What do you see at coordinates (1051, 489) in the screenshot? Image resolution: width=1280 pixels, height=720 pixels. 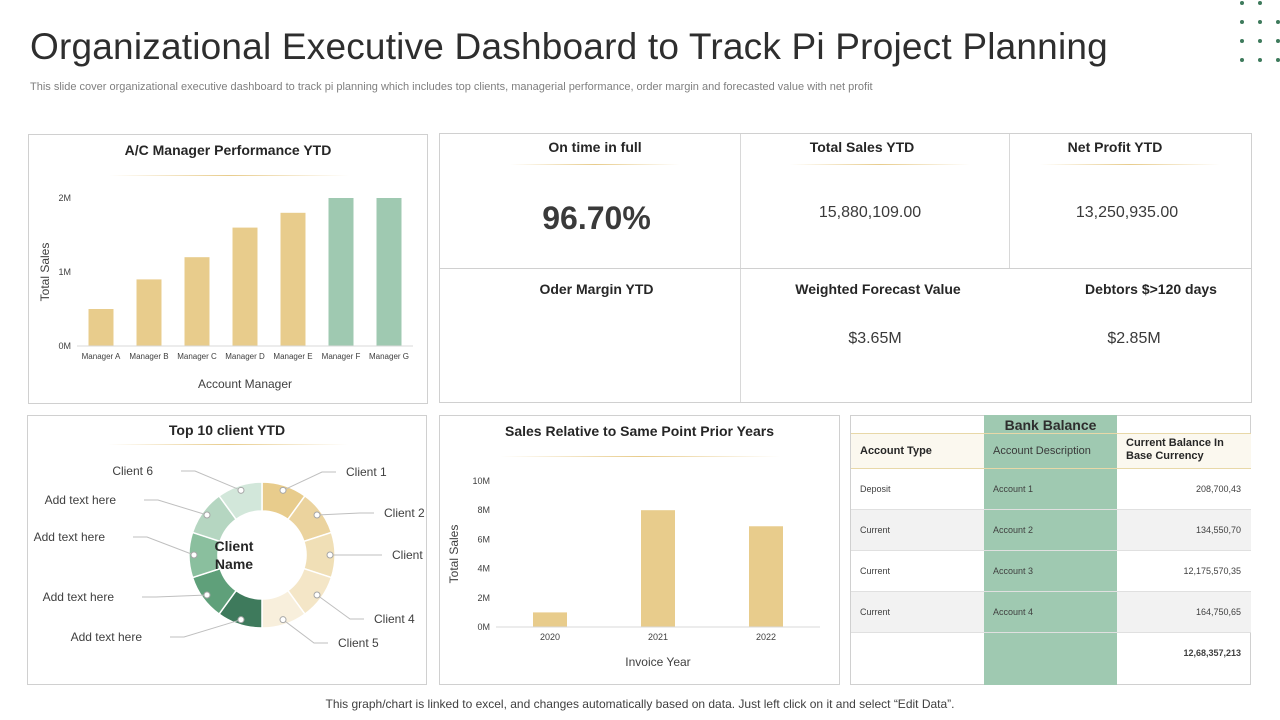 I see `table-row: Deposit Account 1 208,700,43` at bounding box center [1051, 489].